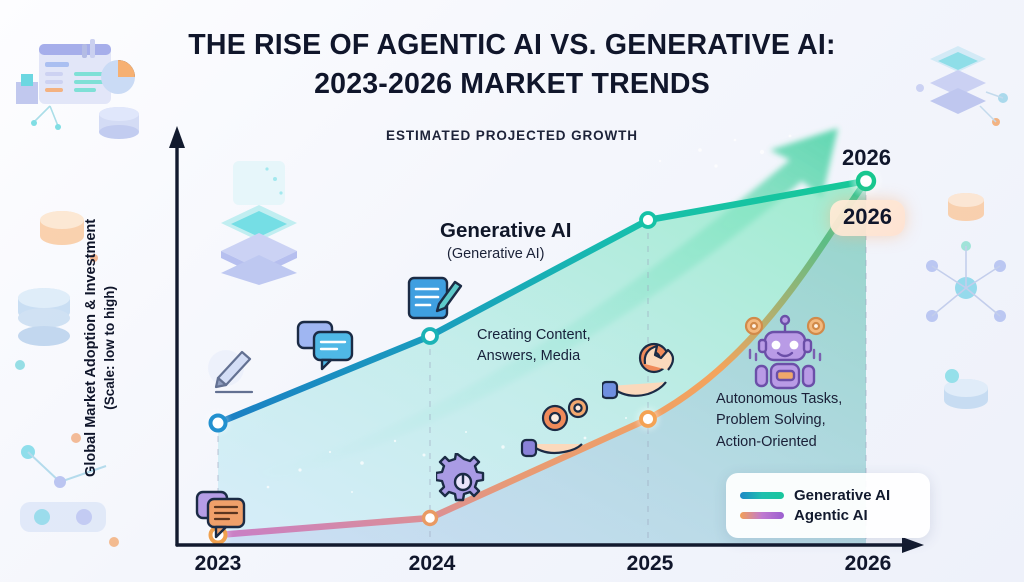  What do you see at coordinates (867, 218) in the screenshot?
I see `endpoint-label-agentic-badge: 2026` at bounding box center [867, 218].